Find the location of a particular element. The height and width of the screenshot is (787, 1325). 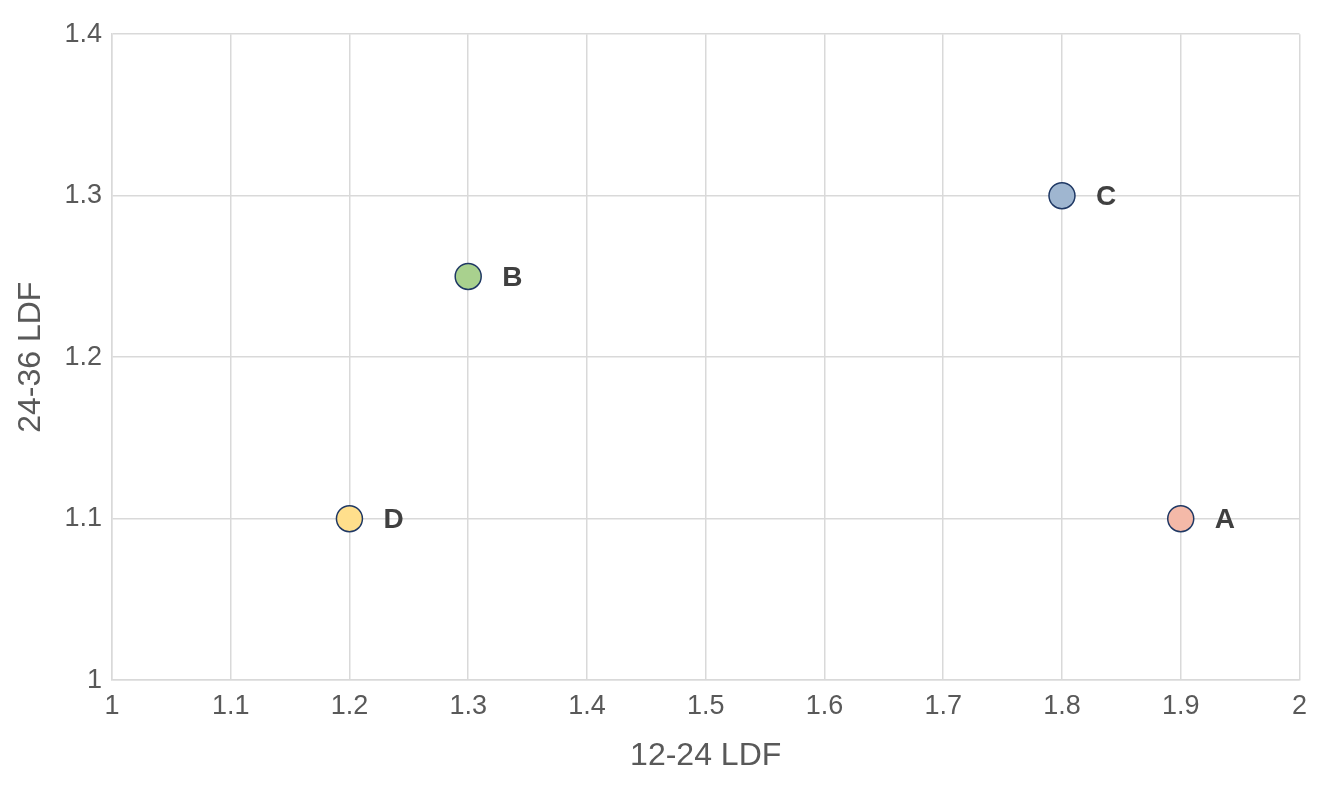

y-tick-label: 1.4 is located at coordinates (83, 32).